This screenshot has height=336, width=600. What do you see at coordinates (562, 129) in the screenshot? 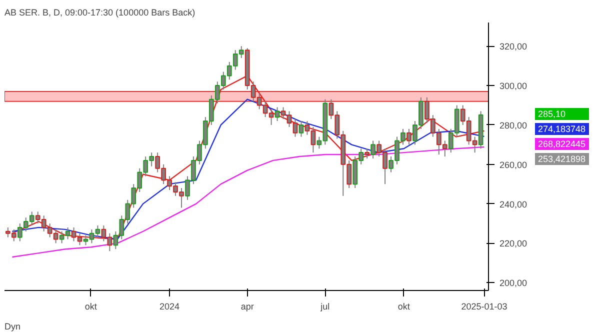
I see `text: 274,183748` at bounding box center [562, 129].